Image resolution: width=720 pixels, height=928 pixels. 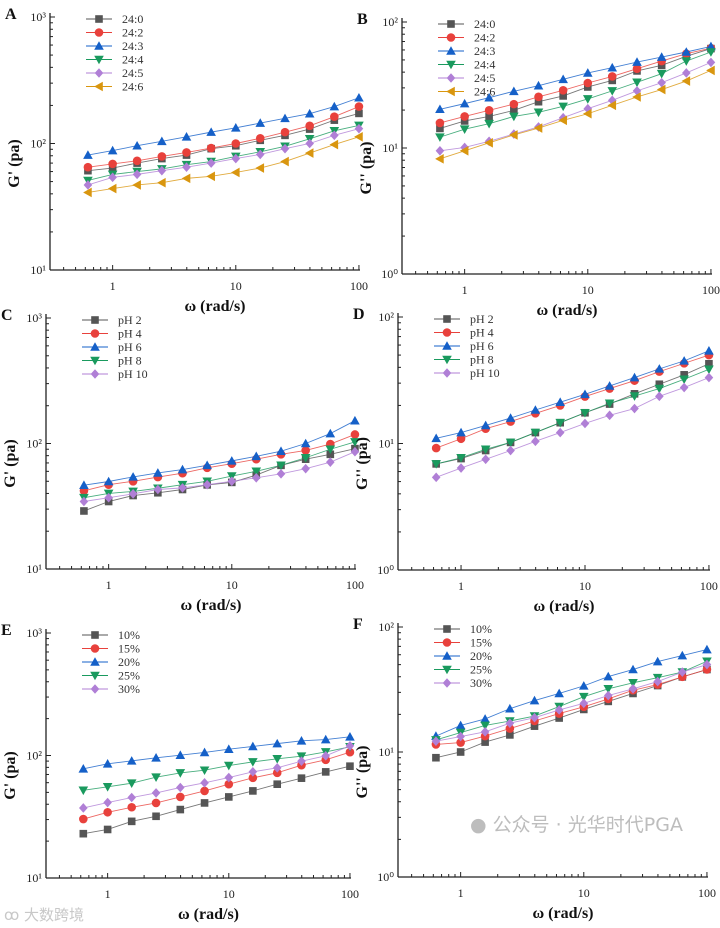 I want to click on panel-letter: D, so click(x=359, y=314).